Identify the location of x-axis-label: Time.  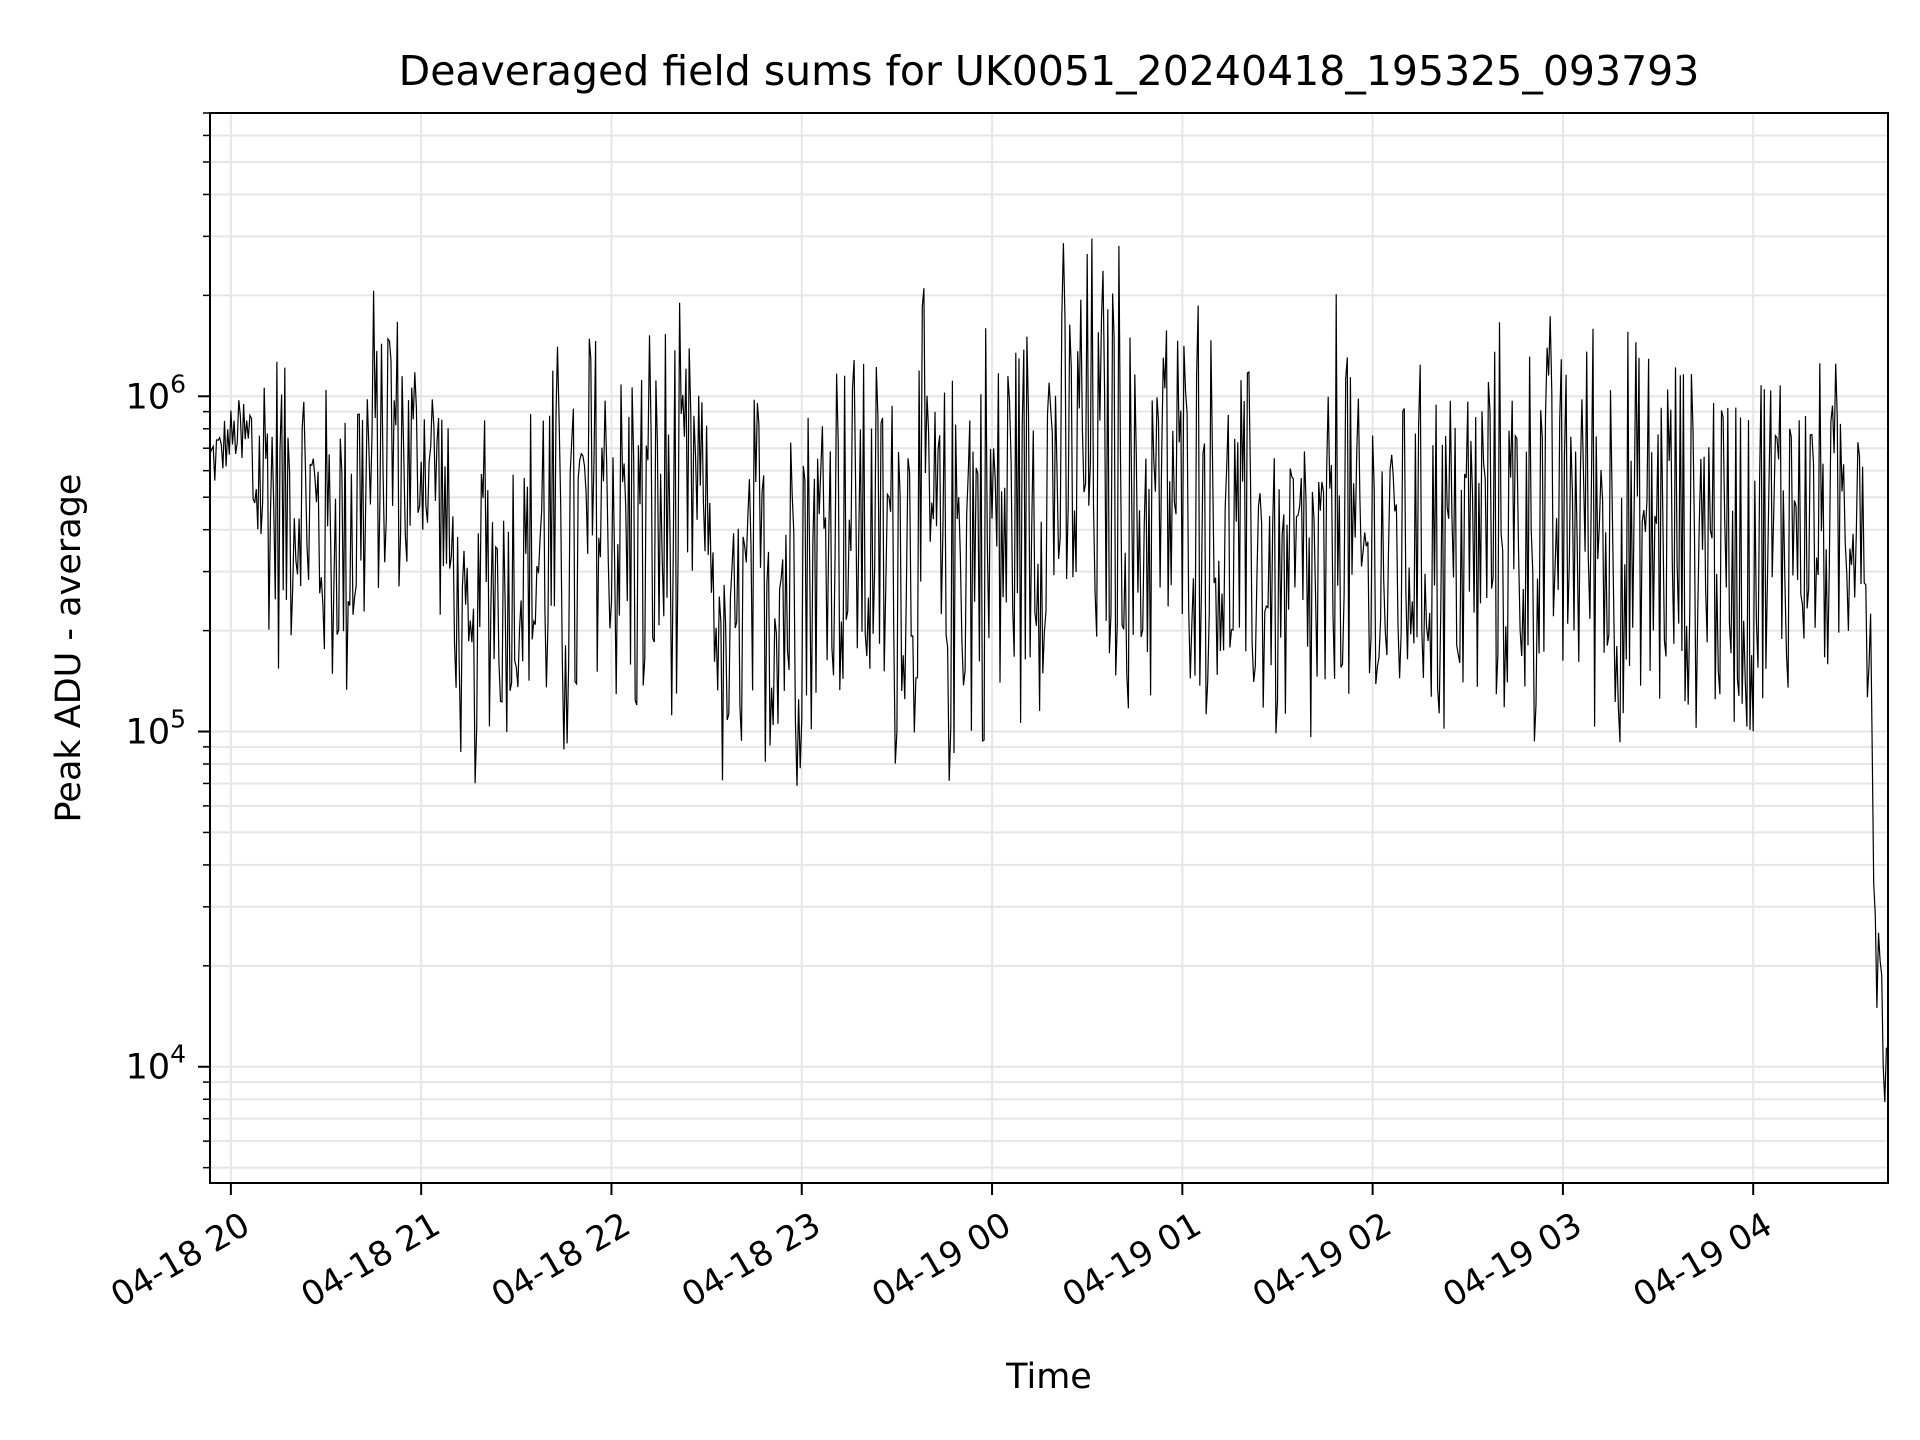
(1048, 1377).